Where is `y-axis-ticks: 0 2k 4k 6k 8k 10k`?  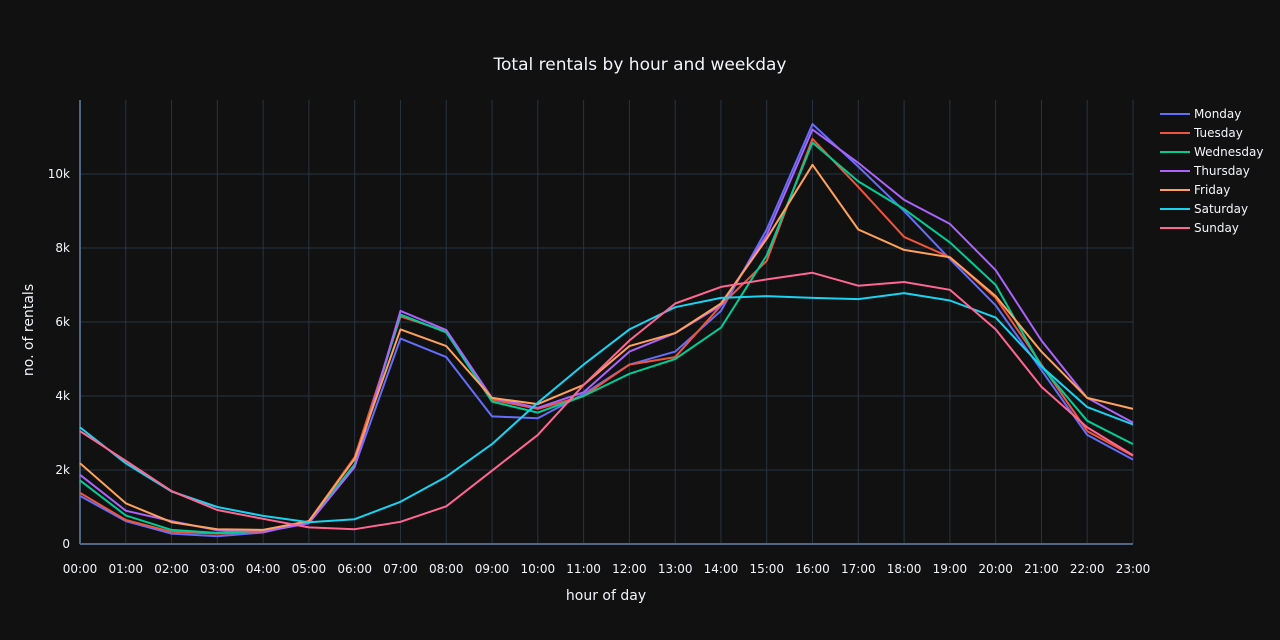 y-axis-ticks: 0 2k 4k 6k 8k 10k is located at coordinates (59, 359).